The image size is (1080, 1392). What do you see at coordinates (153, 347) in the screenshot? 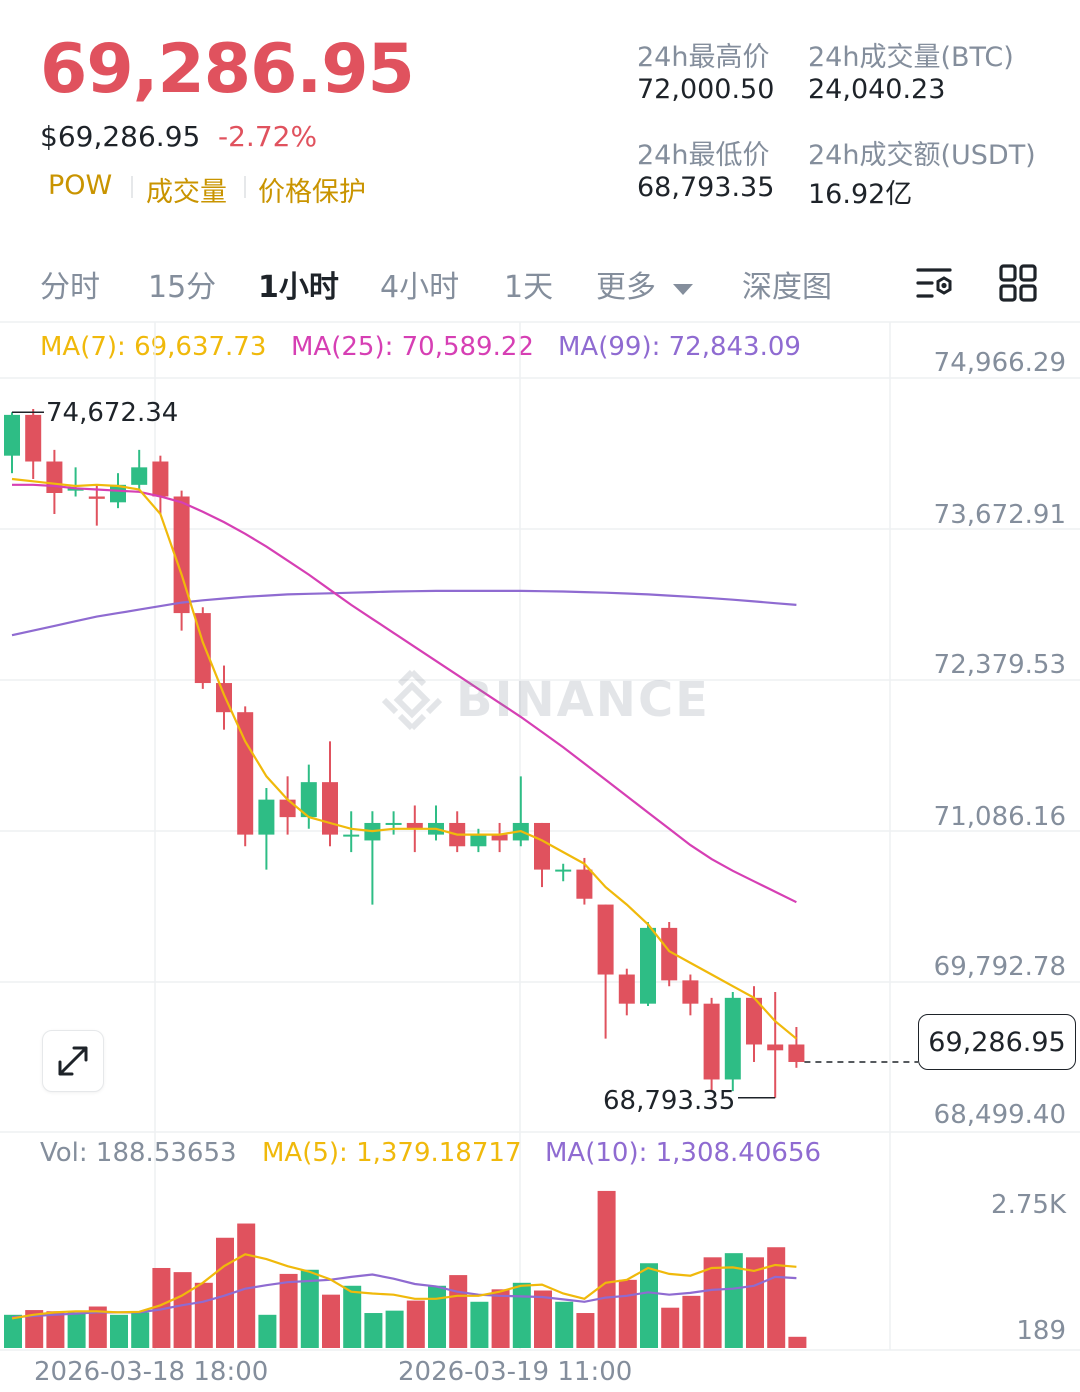
I see `ma7-legend: MA(7): 69,637.73` at bounding box center [153, 347].